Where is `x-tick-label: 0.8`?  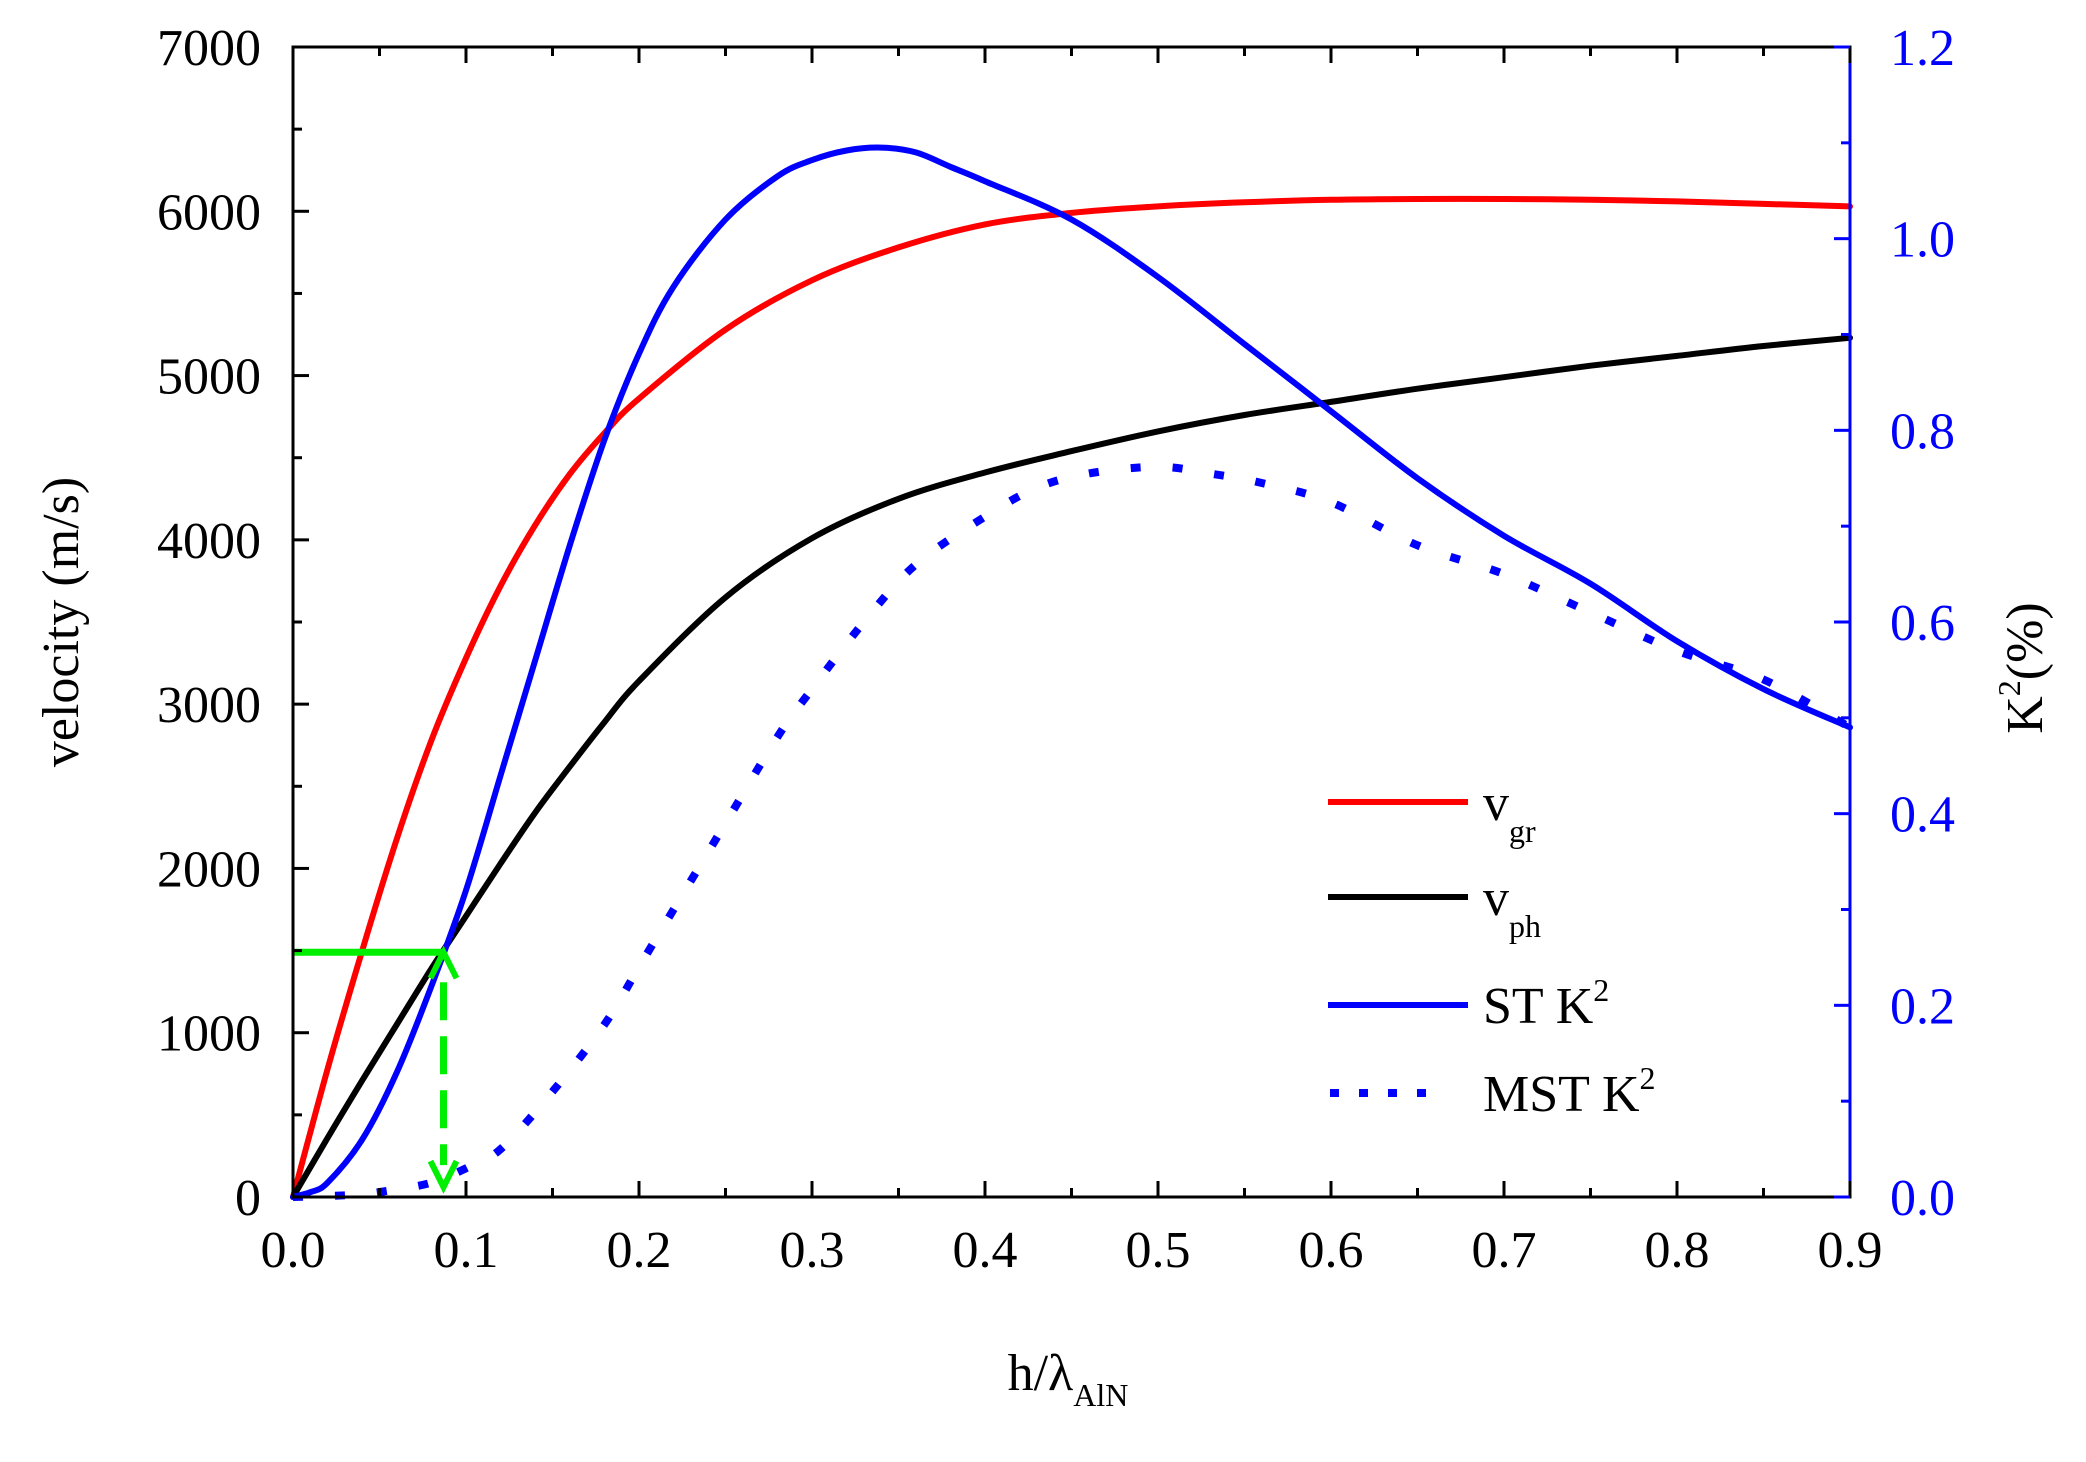 x-tick-label: 0.8 is located at coordinates (1677, 1250).